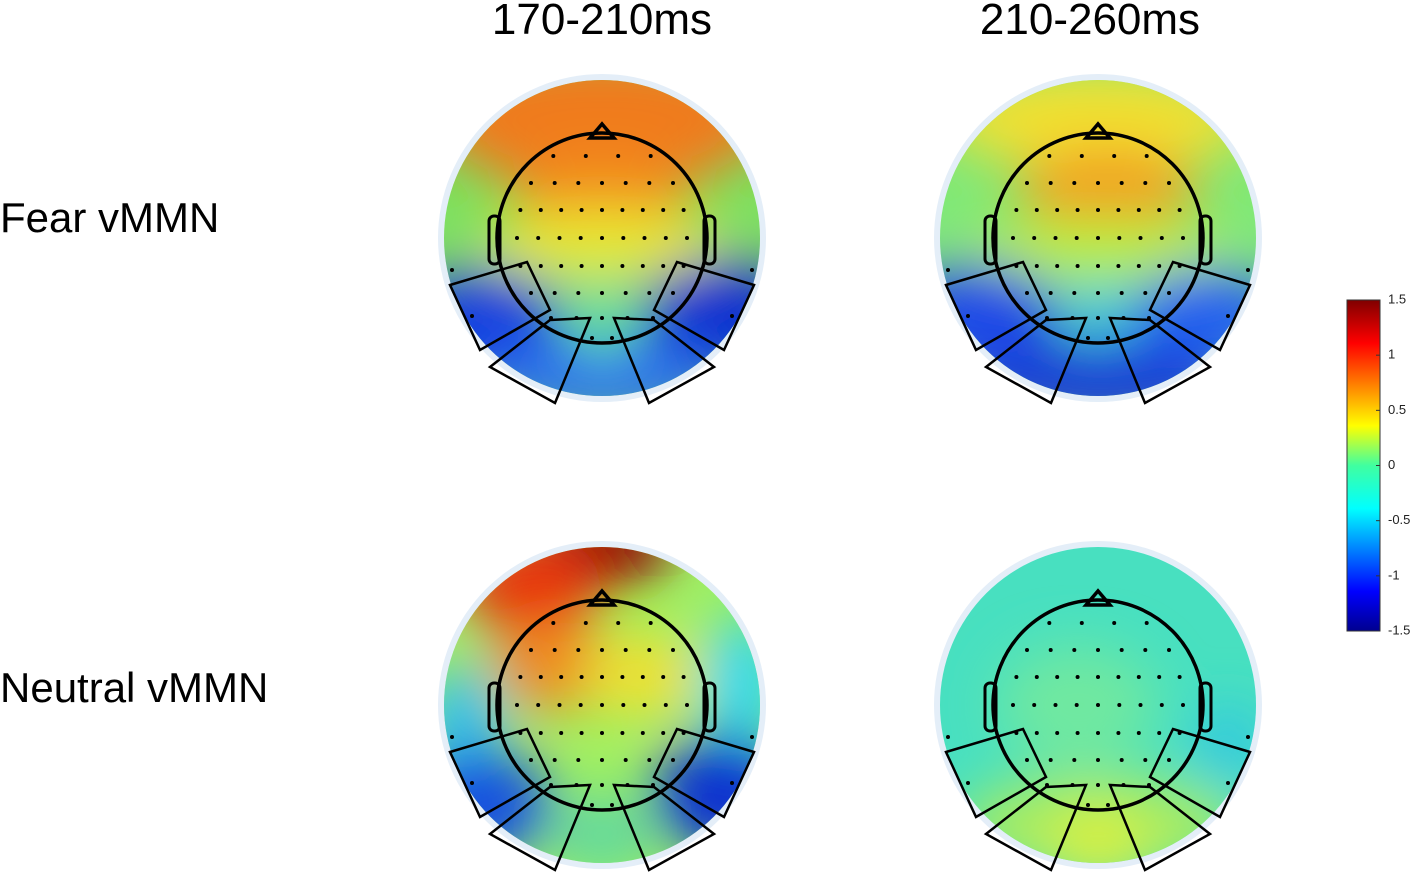 The image size is (1417, 895). I want to click on row-label: Neutral vMMN, so click(134, 687).